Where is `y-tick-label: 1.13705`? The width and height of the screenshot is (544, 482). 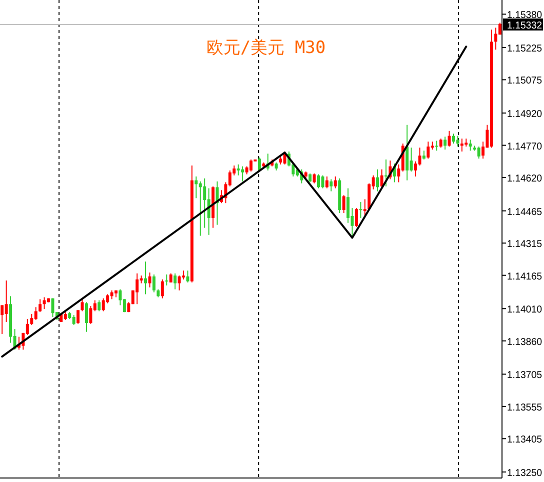 y-tick-label: 1.13705 is located at coordinates (525, 376).